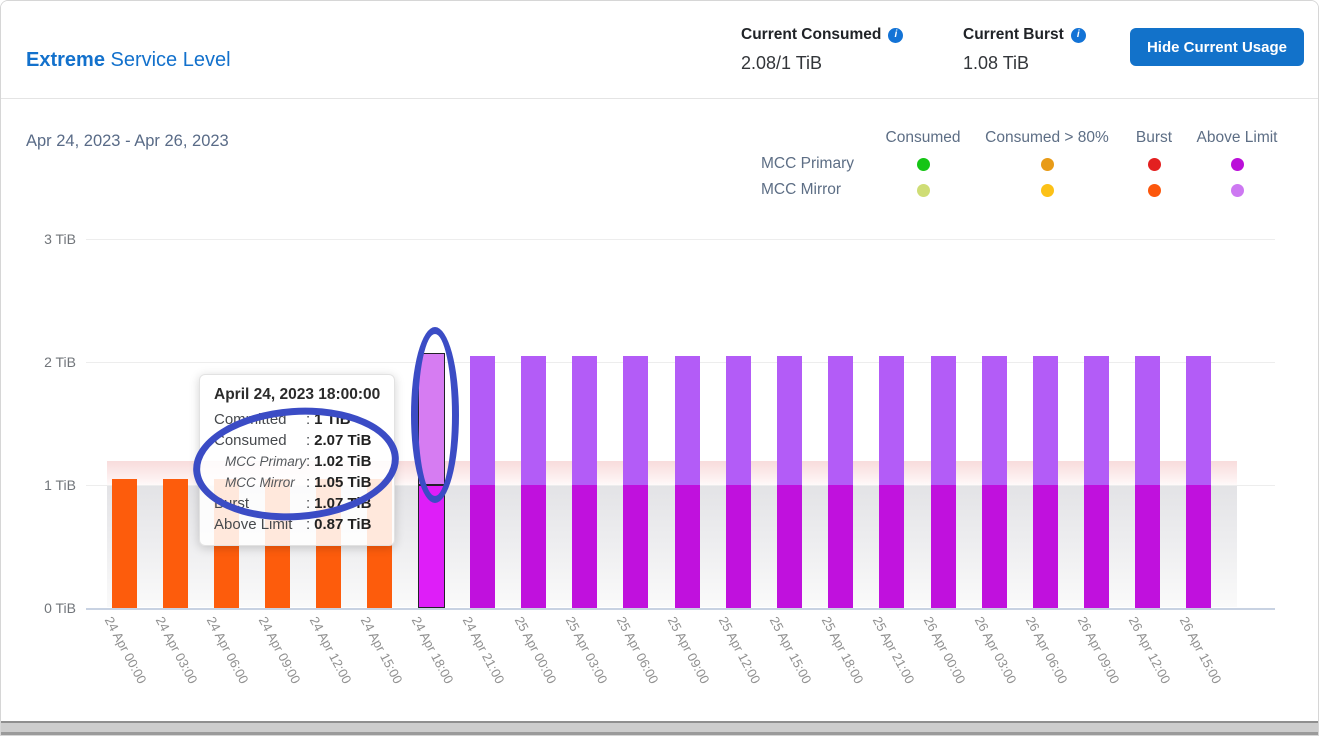  I want to click on x-axis-label: 26 Apr 06:00, so click(1047, 650).